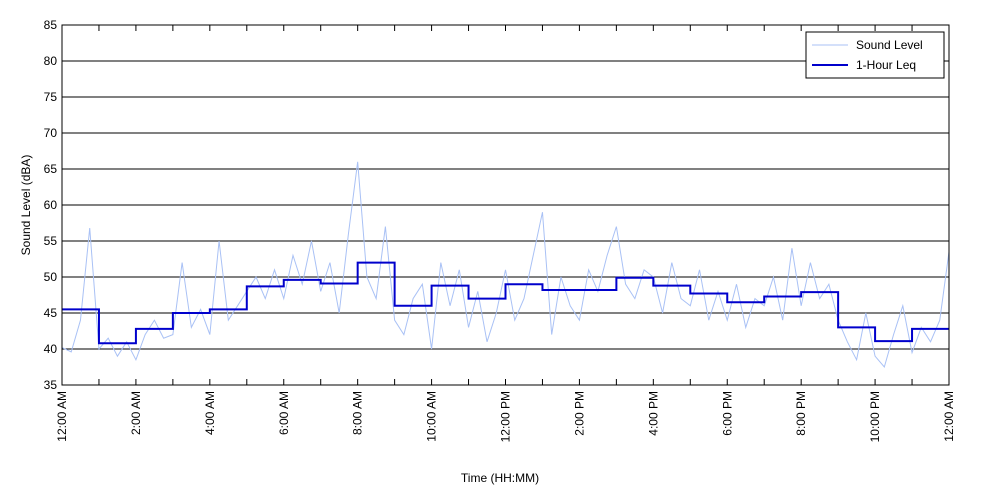 The width and height of the screenshot is (1000, 500). I want to click on x-tick-label: 6:00 AM, so click(284, 413).